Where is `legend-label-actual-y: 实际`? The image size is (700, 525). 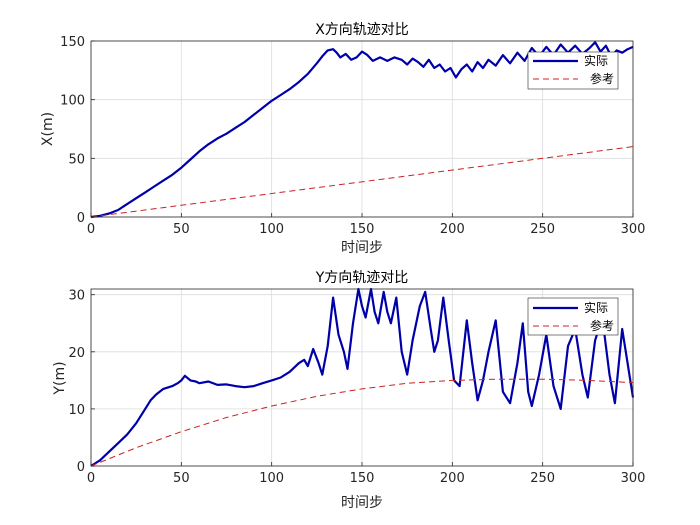 legend-label-actual-y: 实际 is located at coordinates (596, 307).